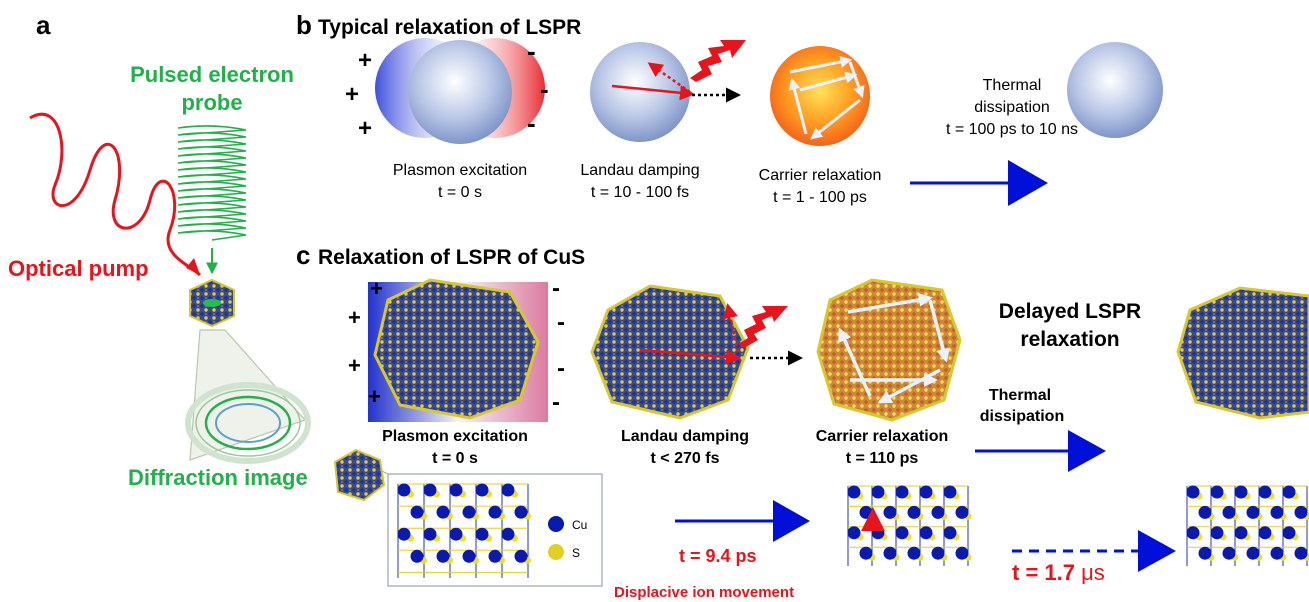  I want to click on stage-b1-name: Plasmon excitation, so click(460, 170).